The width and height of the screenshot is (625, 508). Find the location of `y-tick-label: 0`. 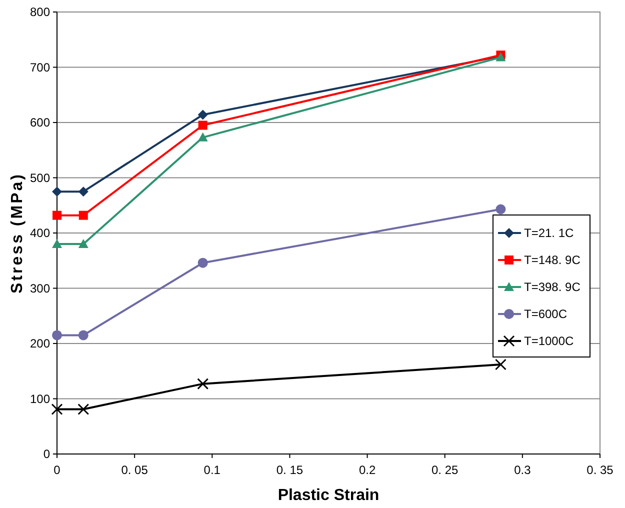

y-tick-label: 0 is located at coordinates (46, 454).